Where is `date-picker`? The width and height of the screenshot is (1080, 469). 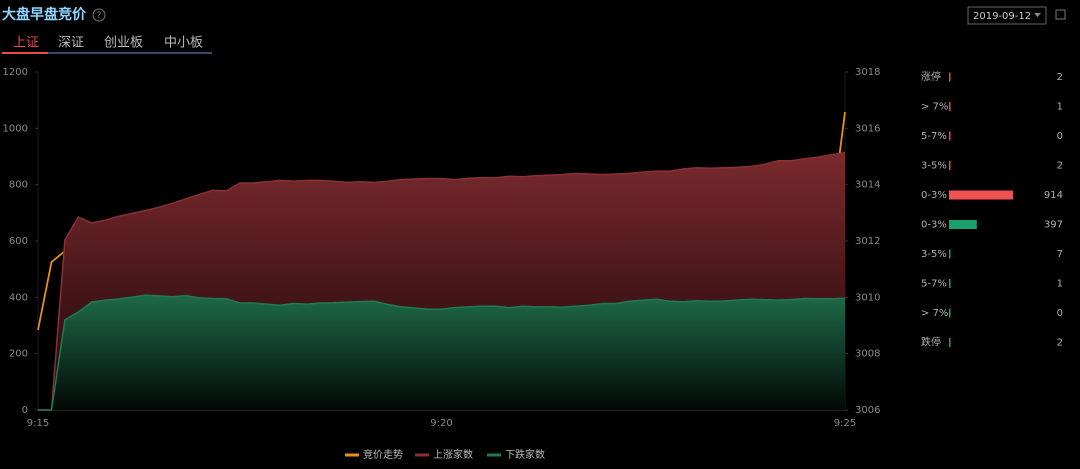 date-picker is located at coordinates (1007, 15).